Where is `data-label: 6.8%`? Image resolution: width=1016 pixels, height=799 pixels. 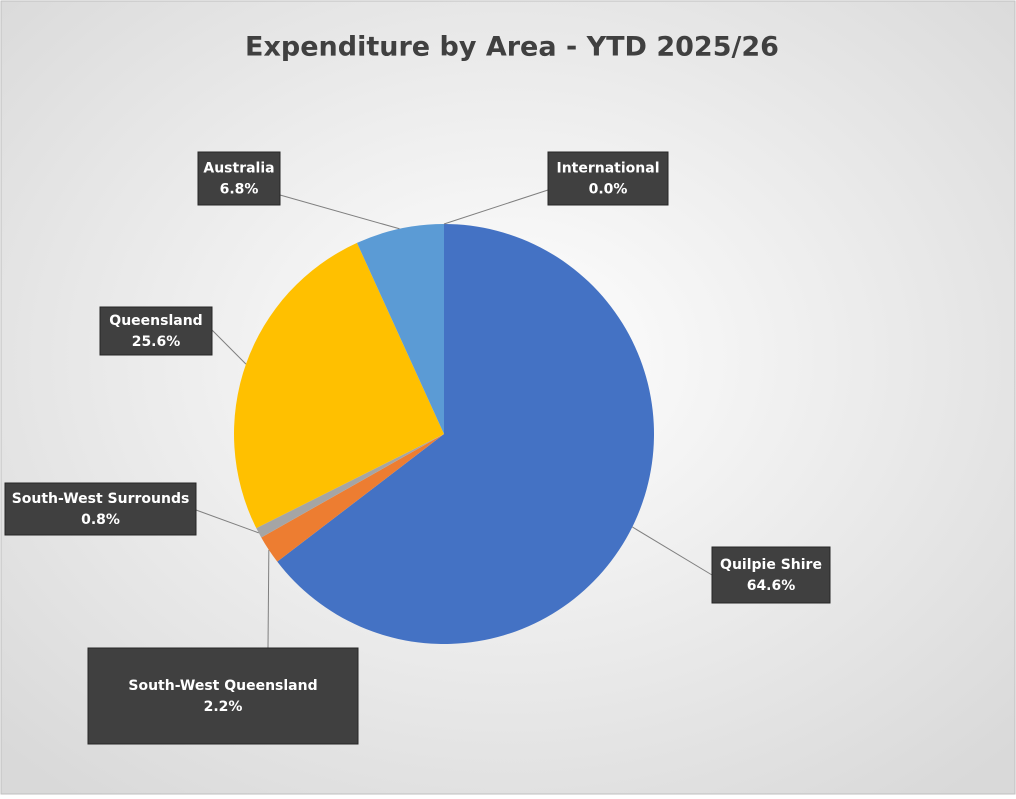 data-label: 6.8% is located at coordinates (239, 190).